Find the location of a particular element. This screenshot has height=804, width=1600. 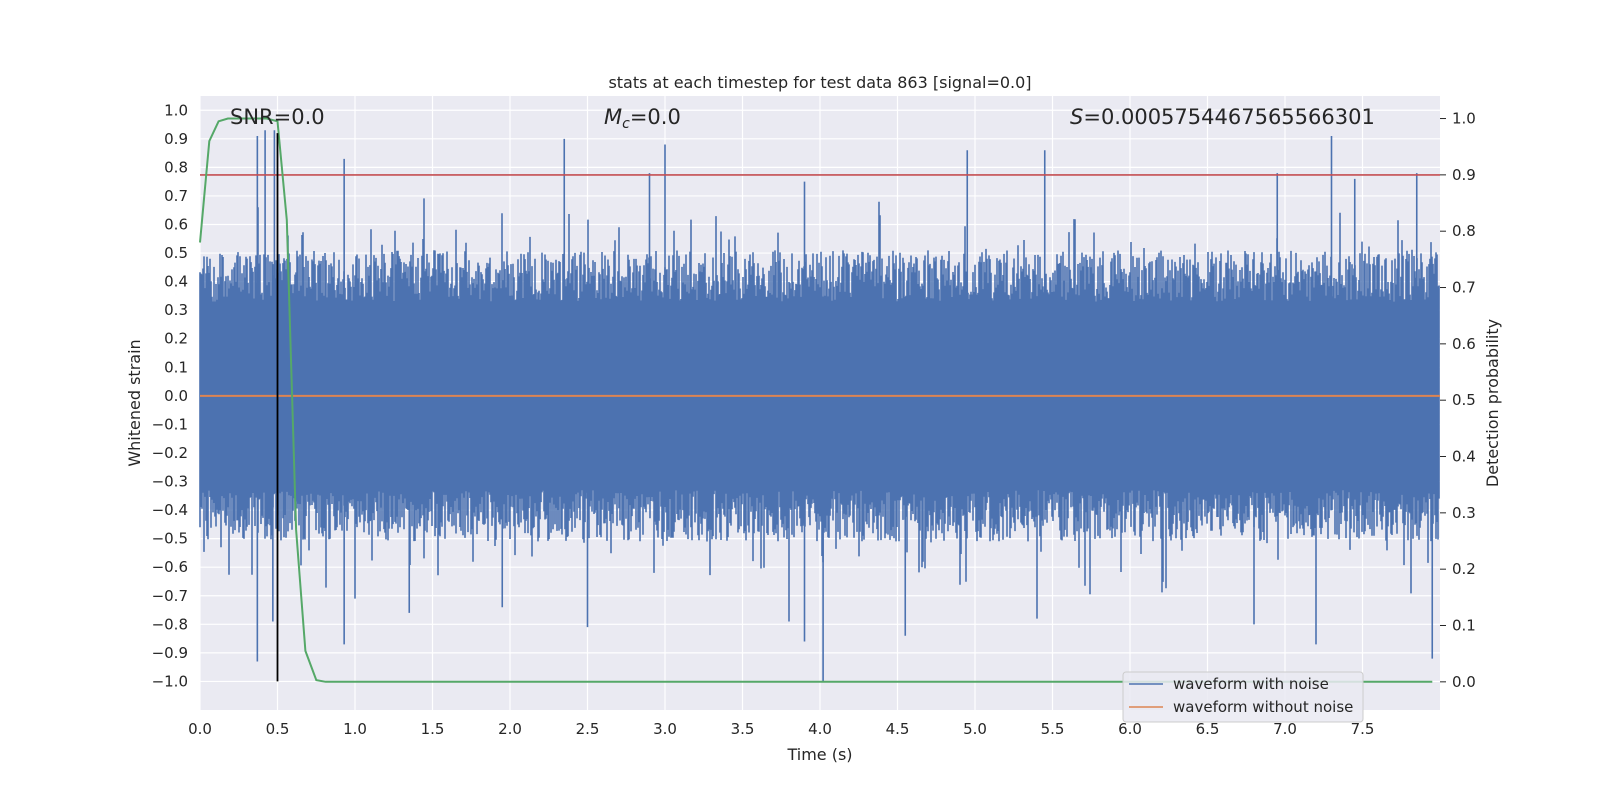

x-tick-label: 7.5 is located at coordinates (1363, 729).